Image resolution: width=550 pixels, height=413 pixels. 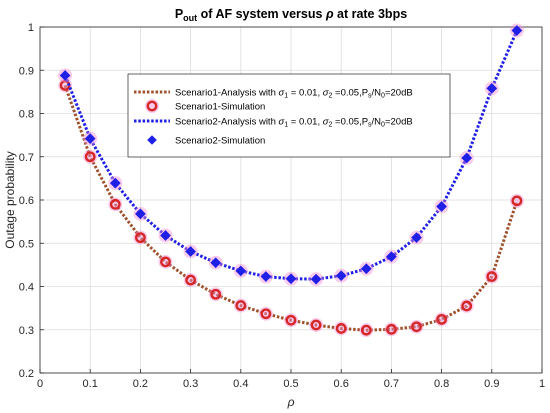 What do you see at coordinates (26, 374) in the screenshot?
I see `y-tick-label: 0.2` at bounding box center [26, 374].